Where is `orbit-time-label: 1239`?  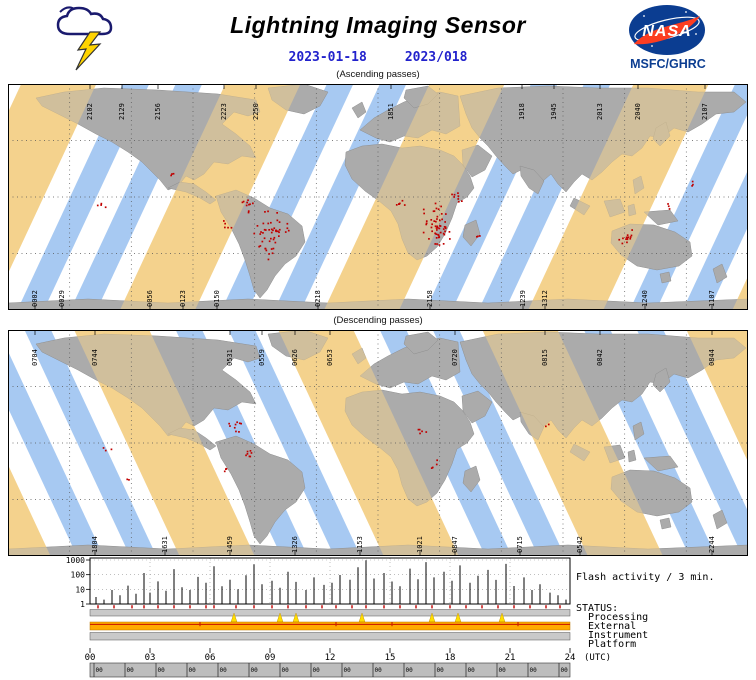 orbit-time-label: 1239 is located at coordinates (523, 298).